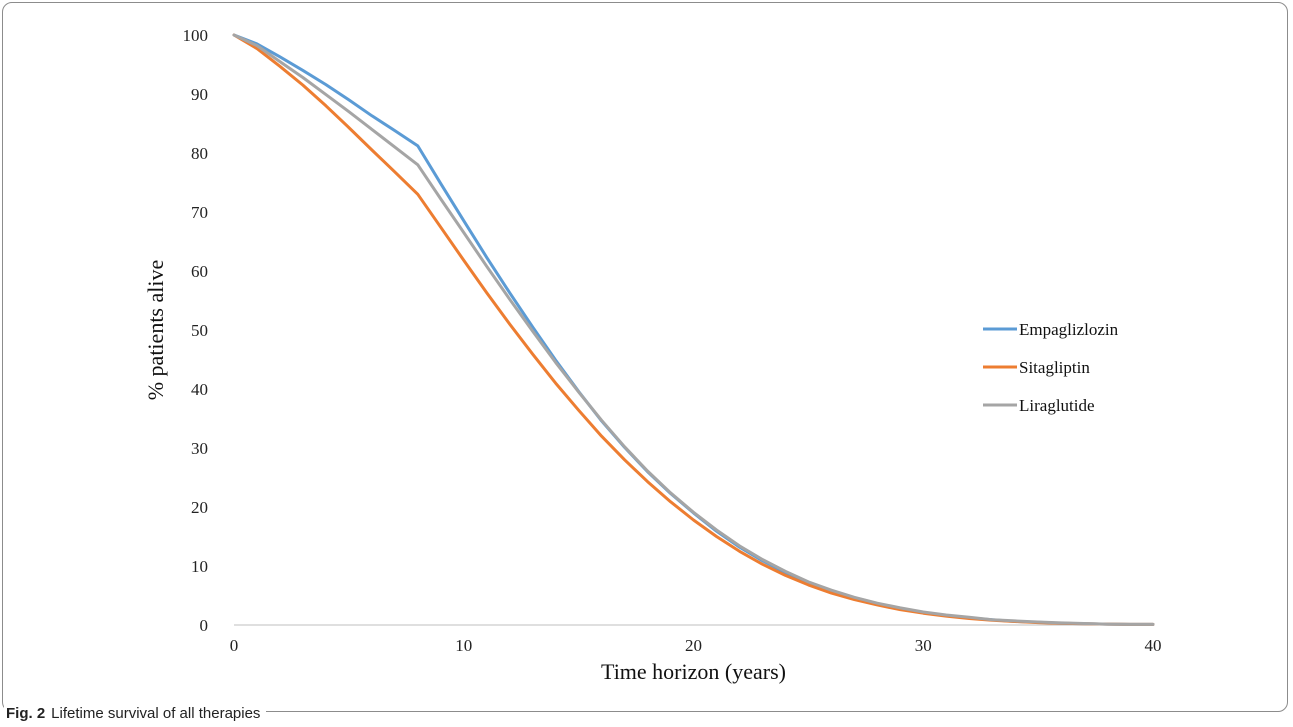 Image resolution: width=1293 pixels, height=727 pixels. I want to click on figure-caption-text: Lifetime survival of all therapies, so click(156, 713).